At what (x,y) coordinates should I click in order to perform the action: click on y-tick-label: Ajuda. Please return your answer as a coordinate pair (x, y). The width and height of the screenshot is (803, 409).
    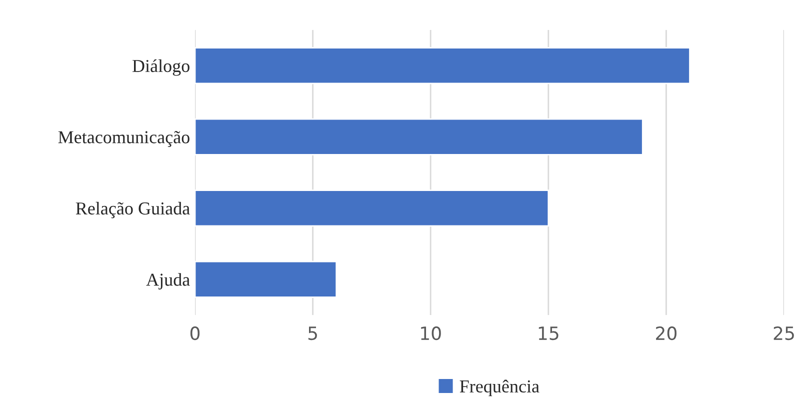
    Looking at the image, I should click on (168, 281).